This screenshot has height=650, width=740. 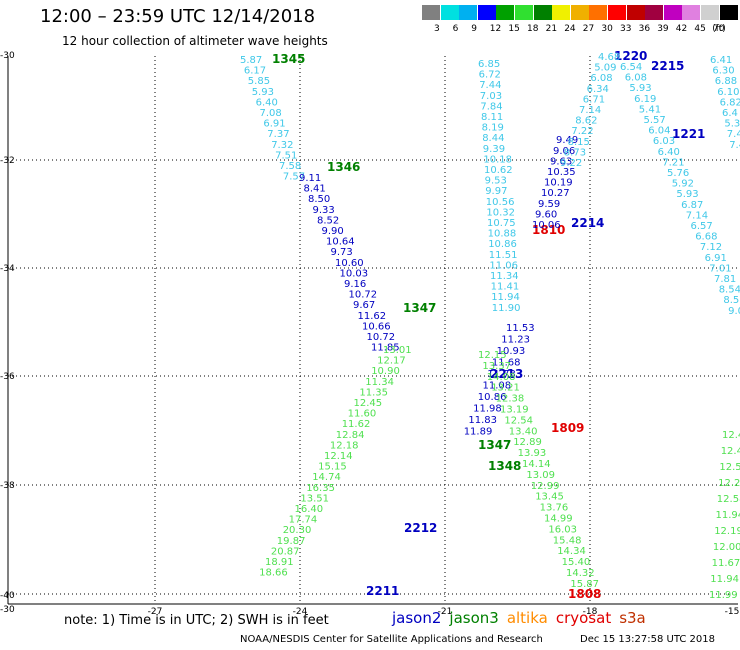 I want to click on wave-height-value: 9.06, so click(x=564, y=151).